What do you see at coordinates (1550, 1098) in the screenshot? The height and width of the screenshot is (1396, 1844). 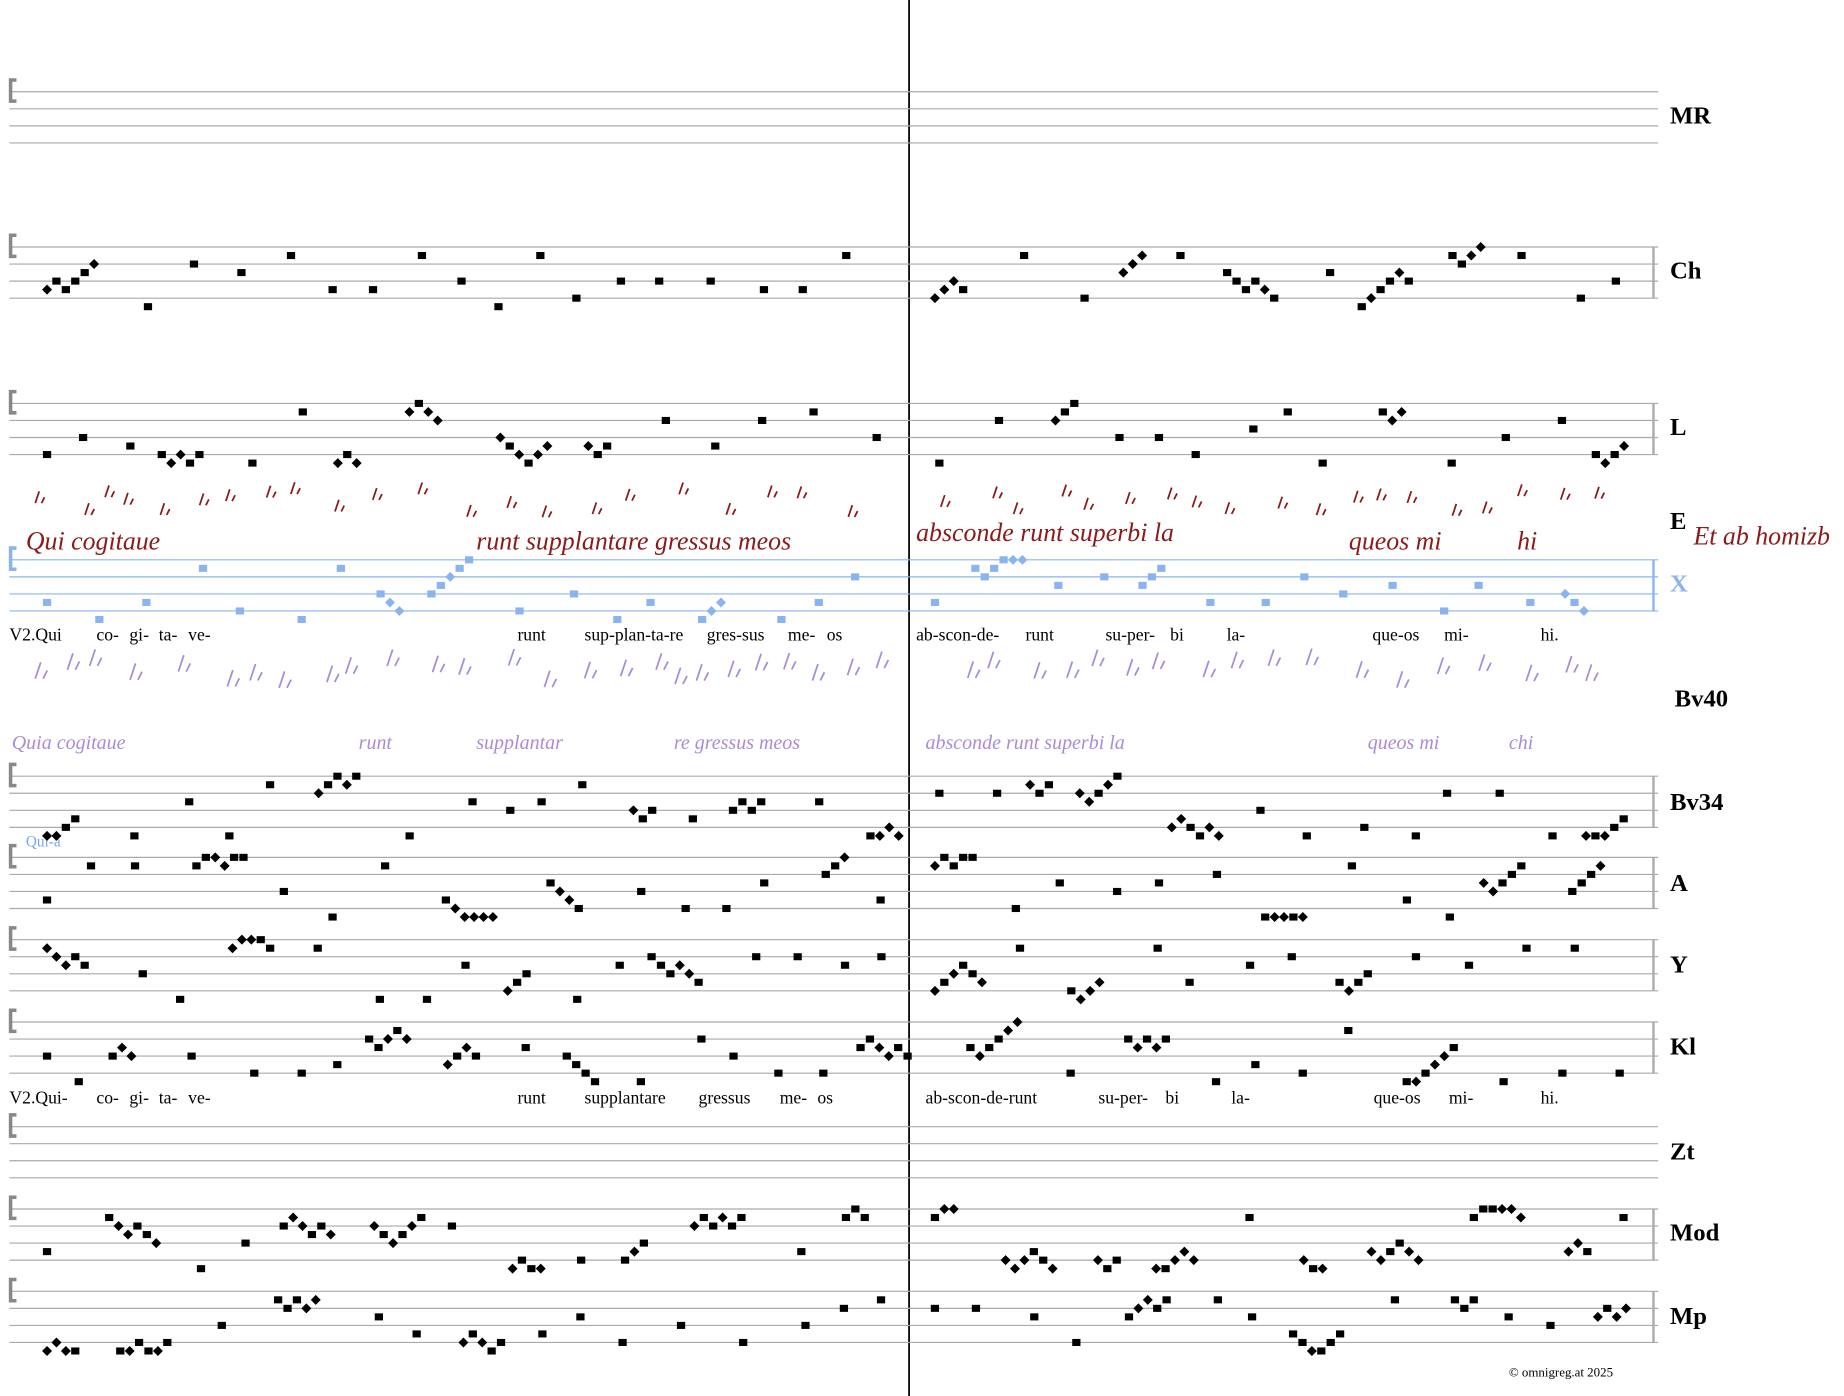 I see `lyric: hi.` at bounding box center [1550, 1098].